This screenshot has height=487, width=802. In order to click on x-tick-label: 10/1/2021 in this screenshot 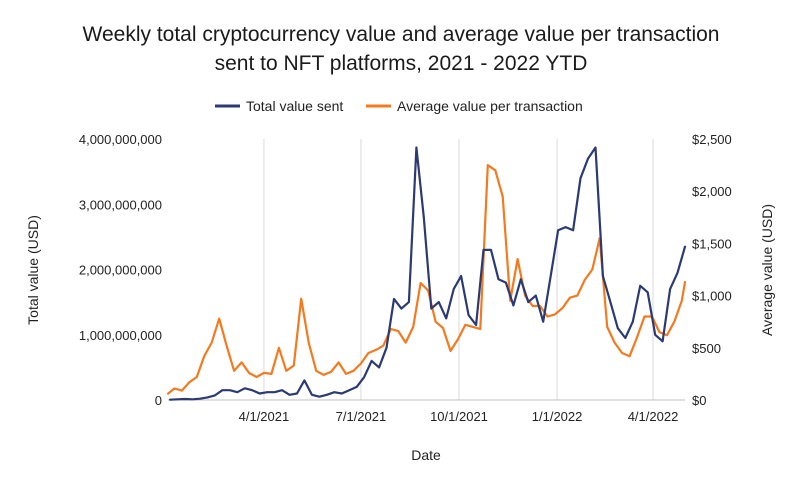, I will do `click(459, 416)`.